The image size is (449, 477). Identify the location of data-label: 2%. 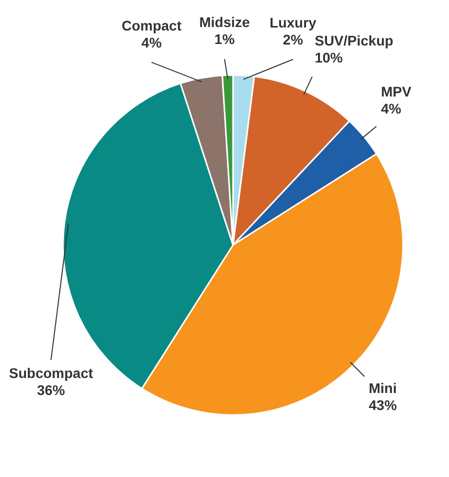
(293, 39).